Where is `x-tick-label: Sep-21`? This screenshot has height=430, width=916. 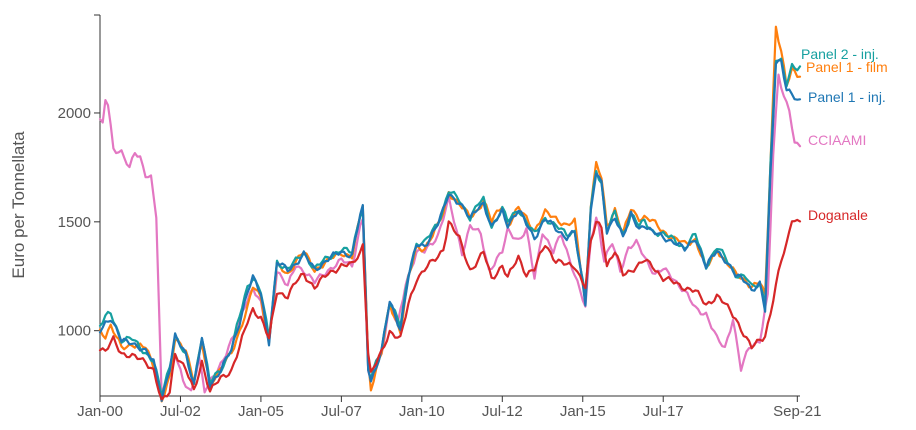 x-tick-label: Sep-21 is located at coordinates (797, 411).